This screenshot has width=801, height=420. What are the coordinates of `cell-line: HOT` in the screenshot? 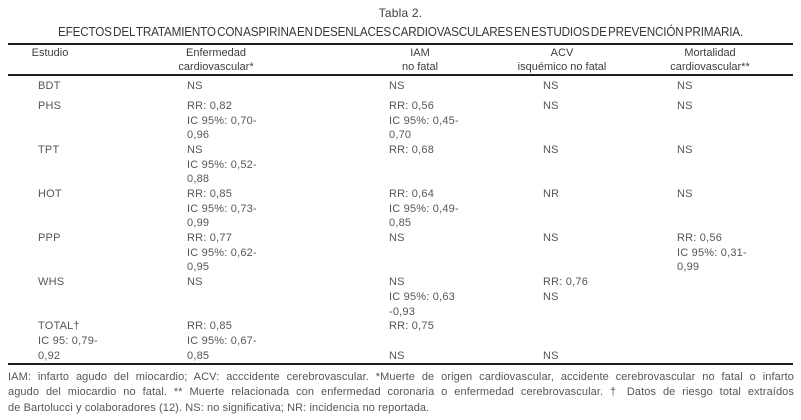 It's located at (50, 193).